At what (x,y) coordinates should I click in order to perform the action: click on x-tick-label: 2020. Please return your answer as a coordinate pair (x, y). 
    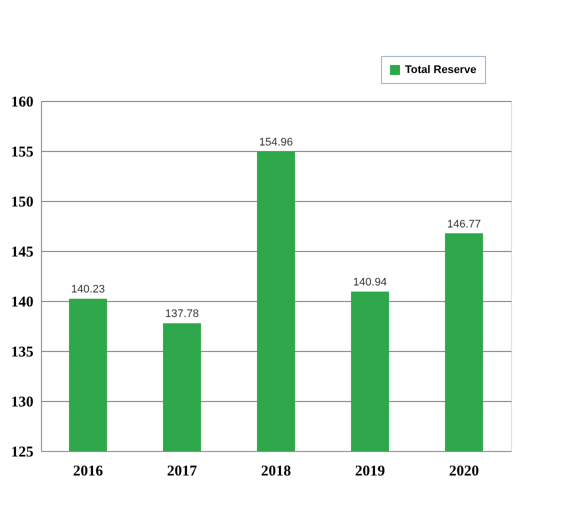
    Looking at the image, I should click on (464, 472).